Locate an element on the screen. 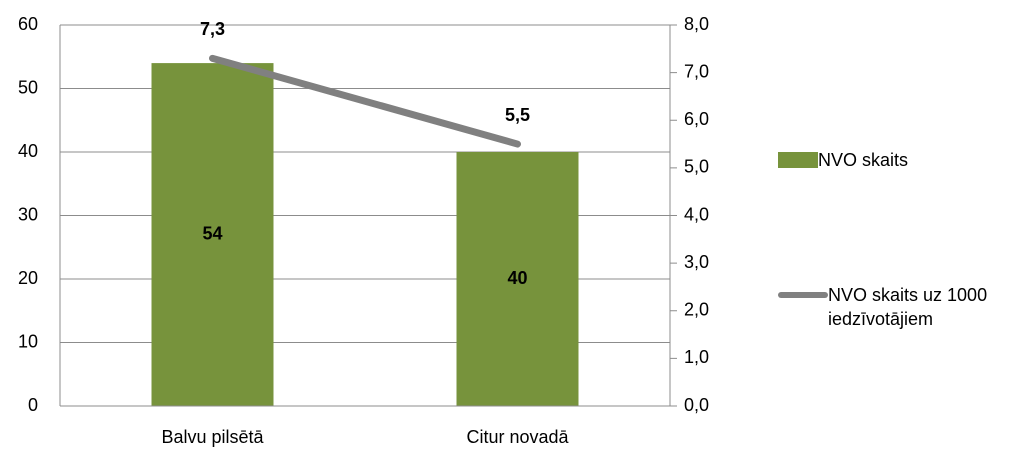 The image size is (1030, 449). y2-tick-label: 5,0 is located at coordinates (696, 167).